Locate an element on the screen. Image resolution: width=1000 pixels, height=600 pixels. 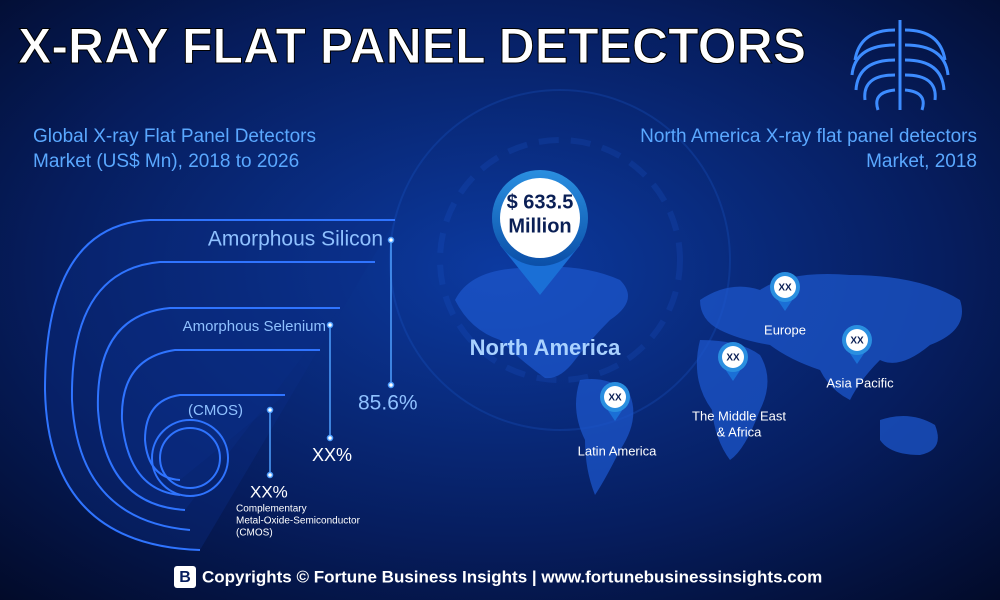
deco-ring is located at coordinates (560, 260).